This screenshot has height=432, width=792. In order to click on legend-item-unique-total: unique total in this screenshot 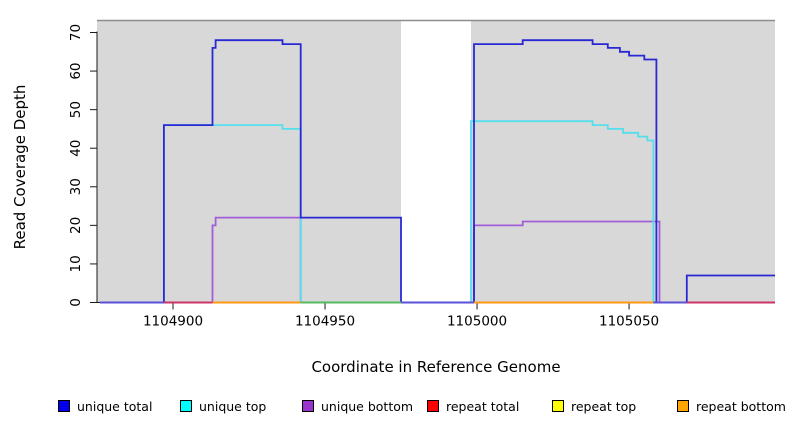, I will do `click(105, 406)`.